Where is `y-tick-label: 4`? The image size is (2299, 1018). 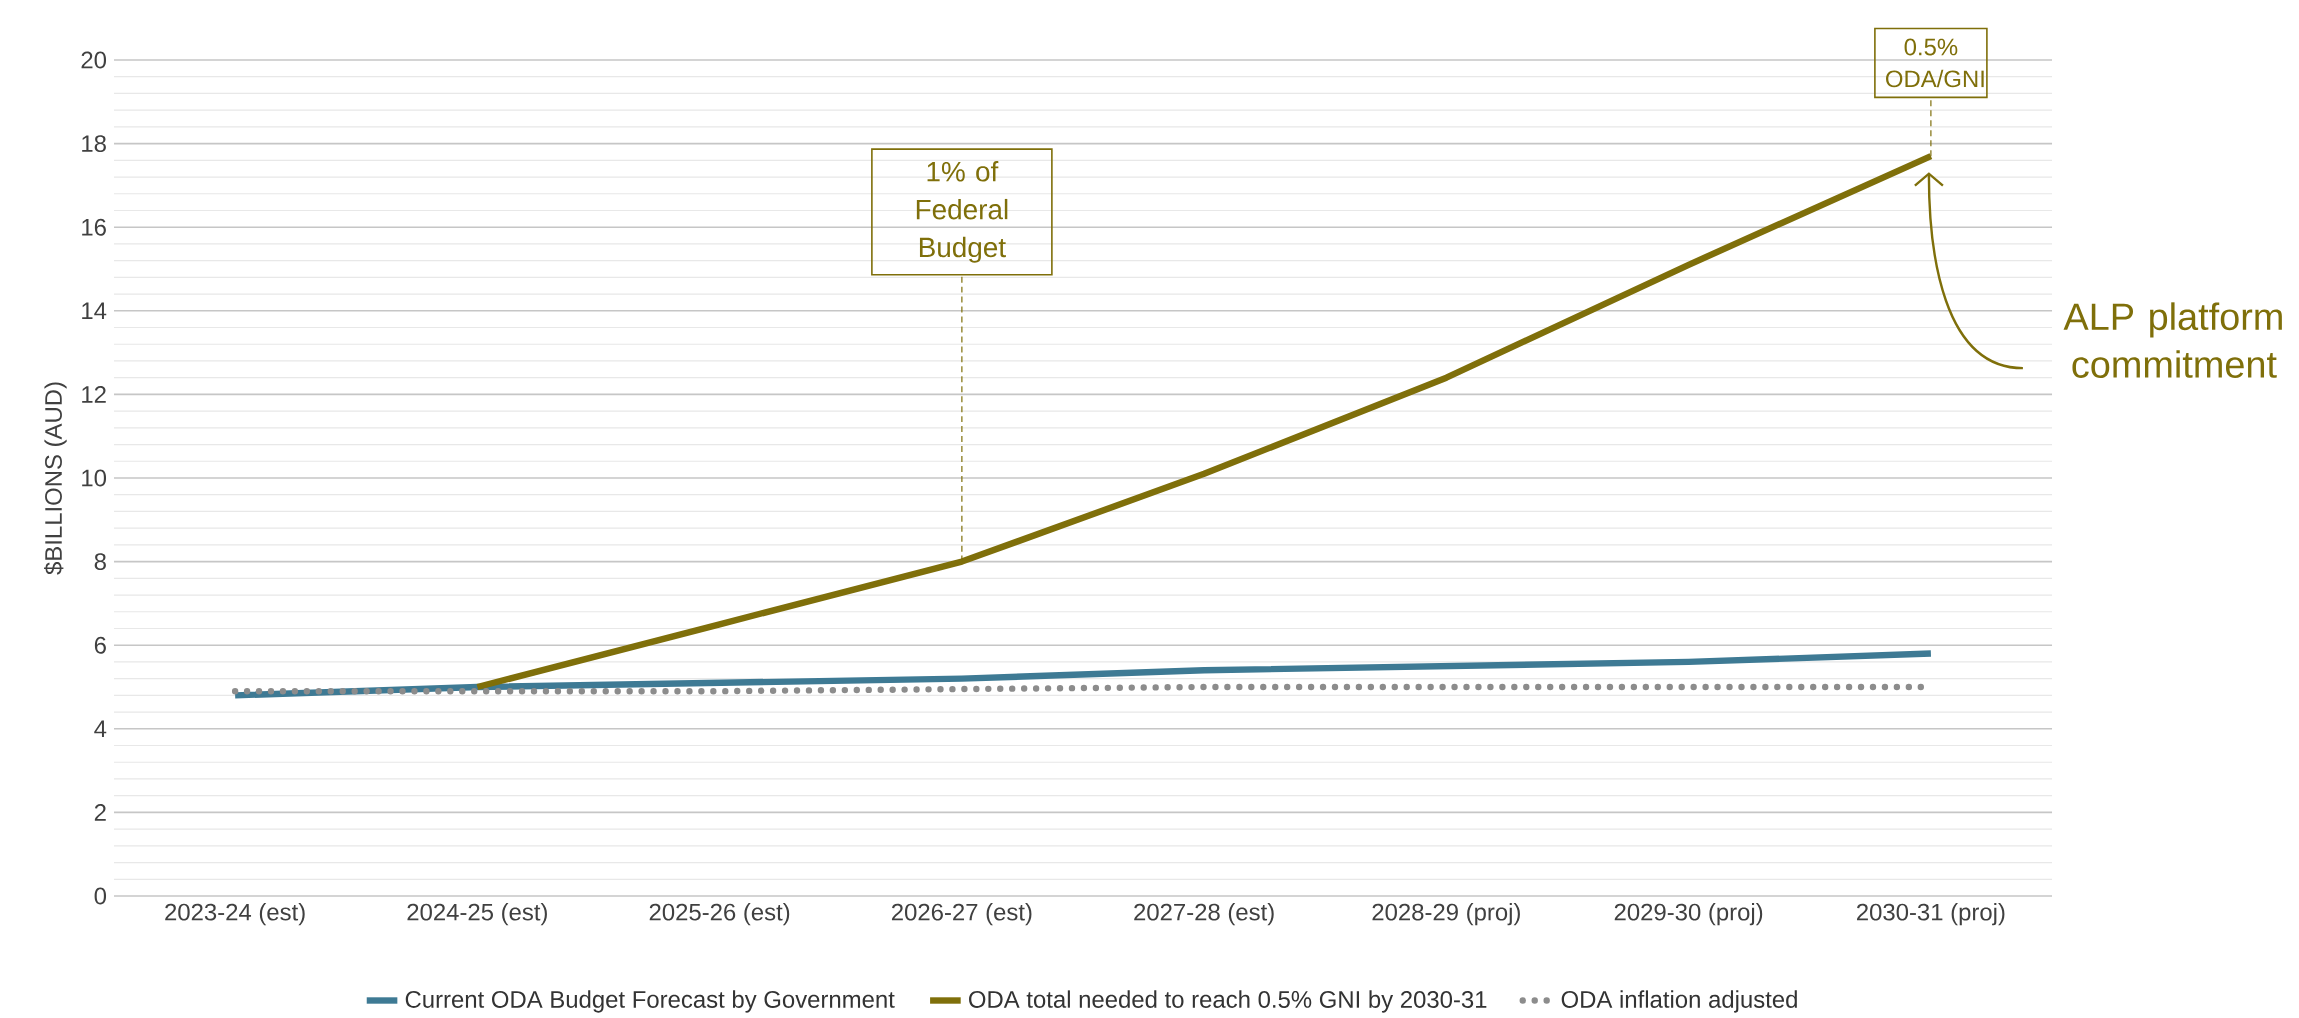
y-tick-label: 4 is located at coordinates (100, 729).